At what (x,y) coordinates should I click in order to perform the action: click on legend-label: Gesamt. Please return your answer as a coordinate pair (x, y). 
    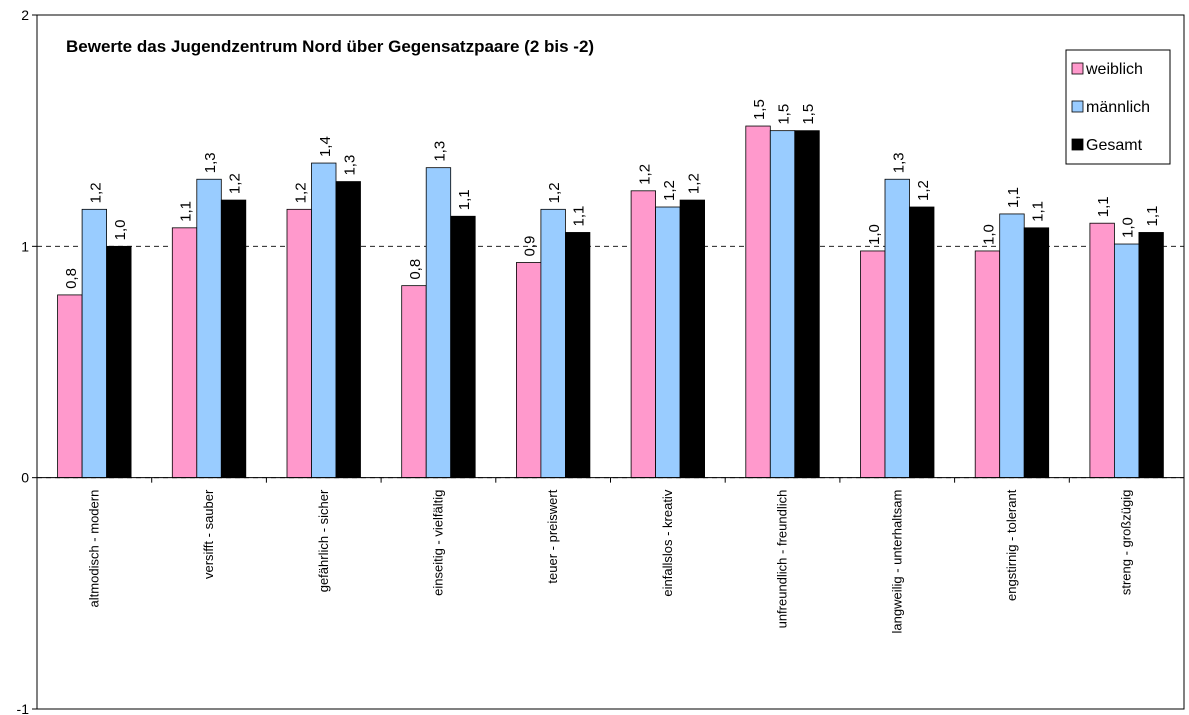
    Looking at the image, I should click on (1114, 145).